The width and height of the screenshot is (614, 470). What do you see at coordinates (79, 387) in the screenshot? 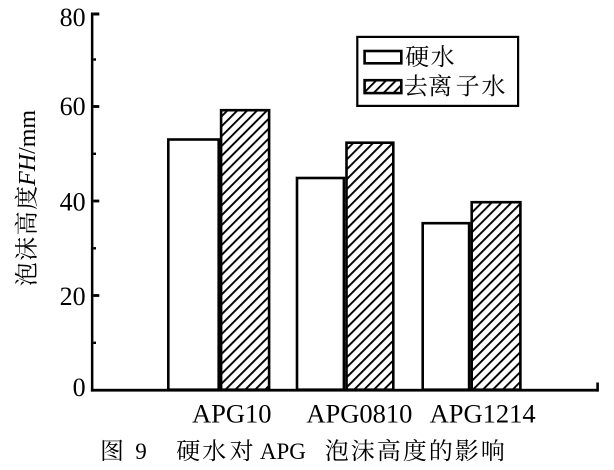
I see `svg-text: 0` at bounding box center [79, 387].